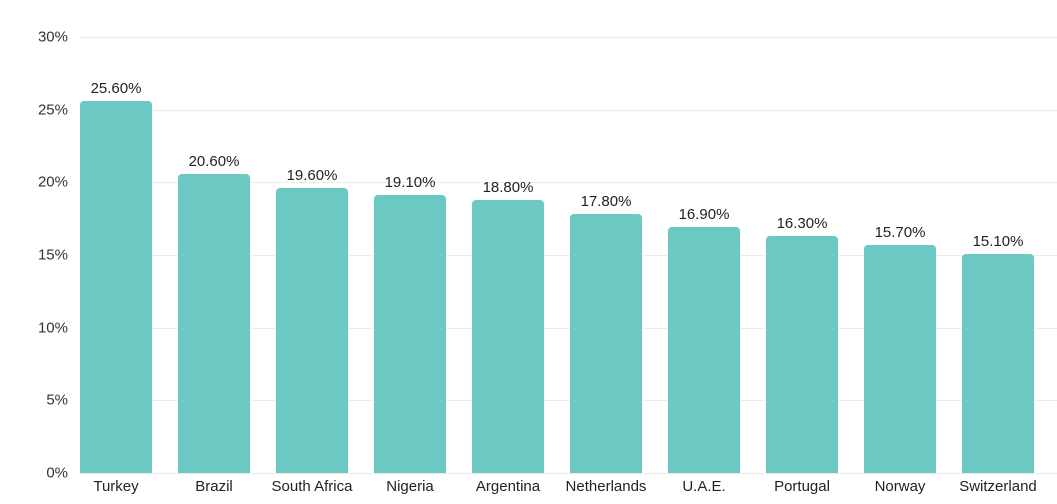 The width and height of the screenshot is (1057, 504). What do you see at coordinates (57, 400) in the screenshot?
I see `y-tick-label: 5%` at bounding box center [57, 400].